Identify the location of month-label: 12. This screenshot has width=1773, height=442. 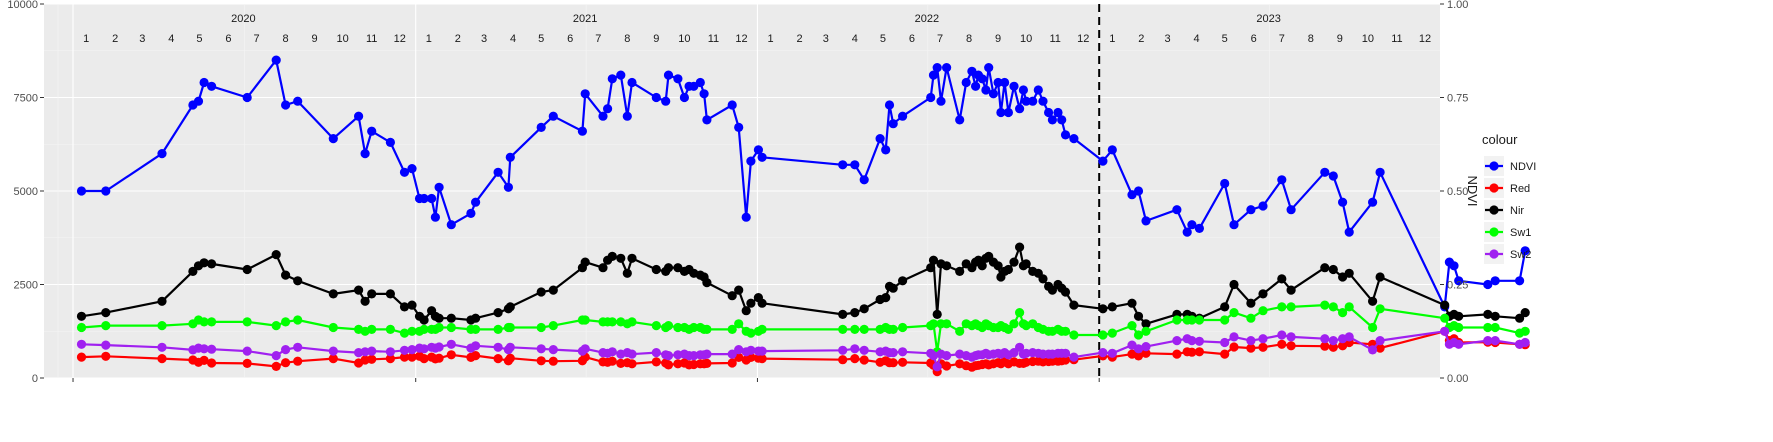
(1083, 39).